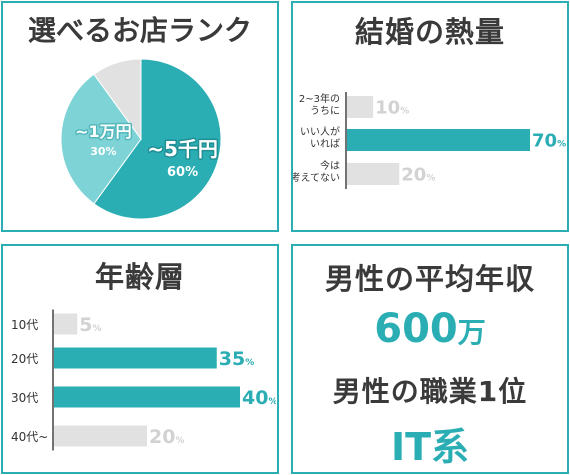 Image resolution: width=570 pixels, height=475 pixels. What do you see at coordinates (259, 398) in the screenshot?
I see `value-label: 40%` at bounding box center [259, 398].